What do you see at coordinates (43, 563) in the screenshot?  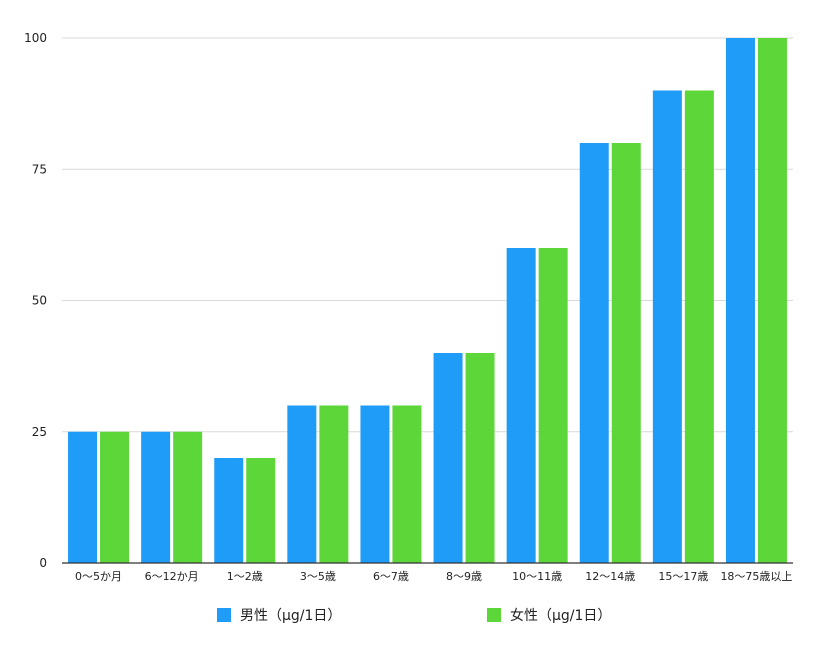 I see `y-tick-label: 0` at bounding box center [43, 563].